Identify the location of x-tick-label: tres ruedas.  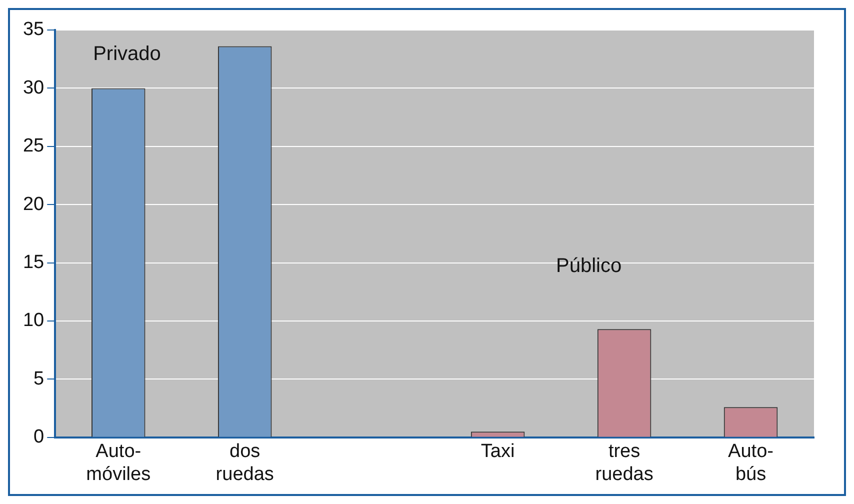
(624, 463).